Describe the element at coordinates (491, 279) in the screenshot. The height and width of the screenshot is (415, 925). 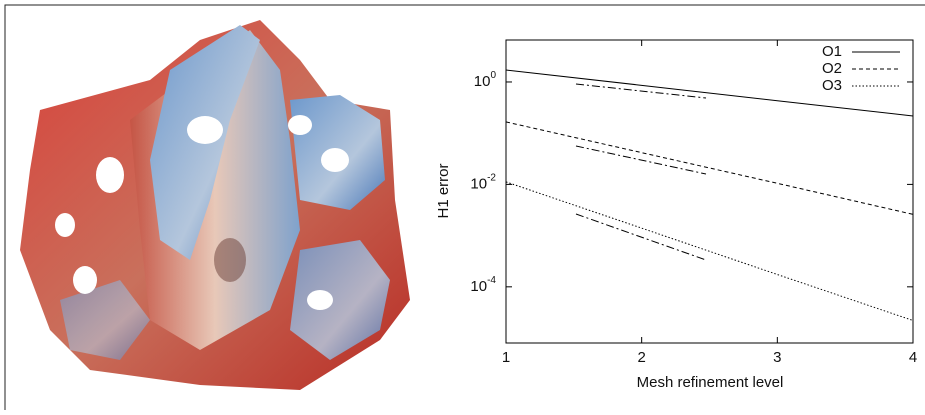
I see `tick-exponent: -4` at that location.